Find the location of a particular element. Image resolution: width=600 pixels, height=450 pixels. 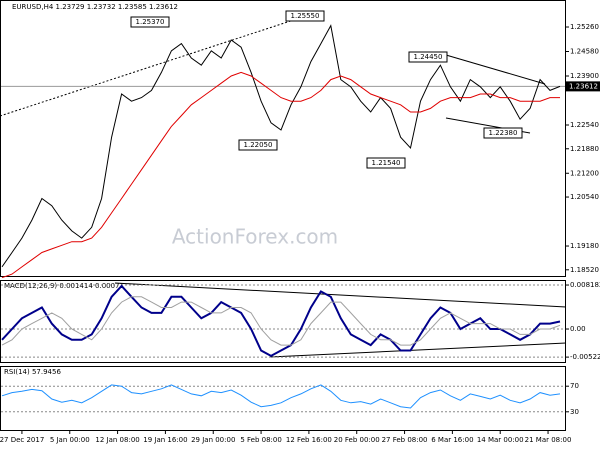

annotation: 1.21540 is located at coordinates (386, 163).